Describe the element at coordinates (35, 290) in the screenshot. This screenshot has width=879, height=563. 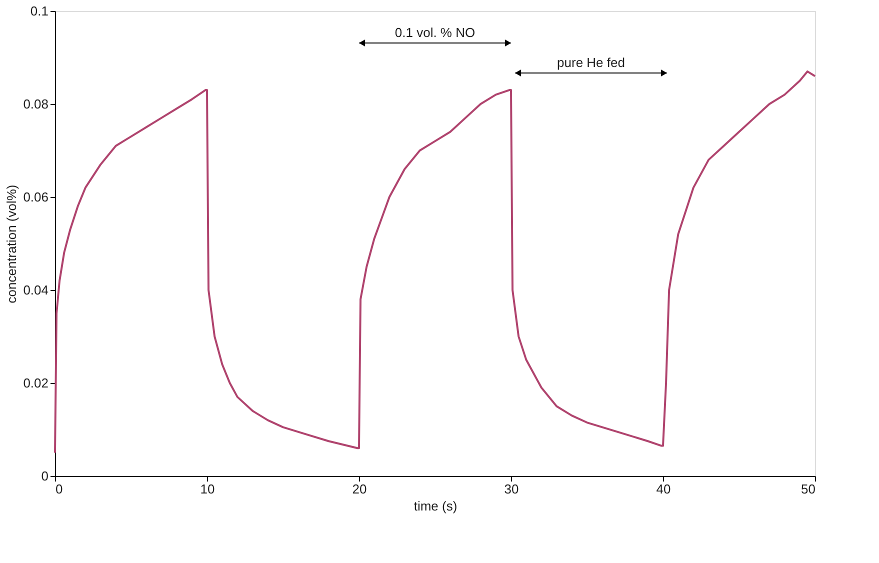
I see `y-tick-label: 0.04` at that location.